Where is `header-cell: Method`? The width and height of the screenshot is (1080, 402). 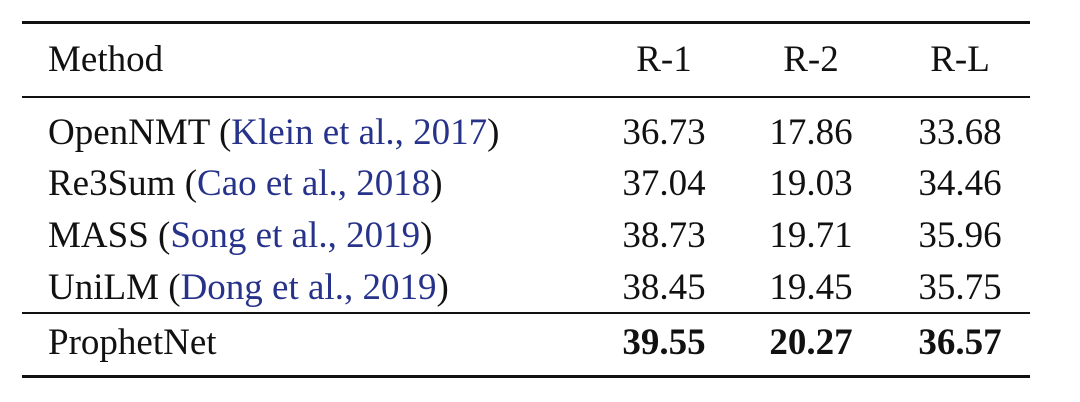 header-cell: Method is located at coordinates (106, 59).